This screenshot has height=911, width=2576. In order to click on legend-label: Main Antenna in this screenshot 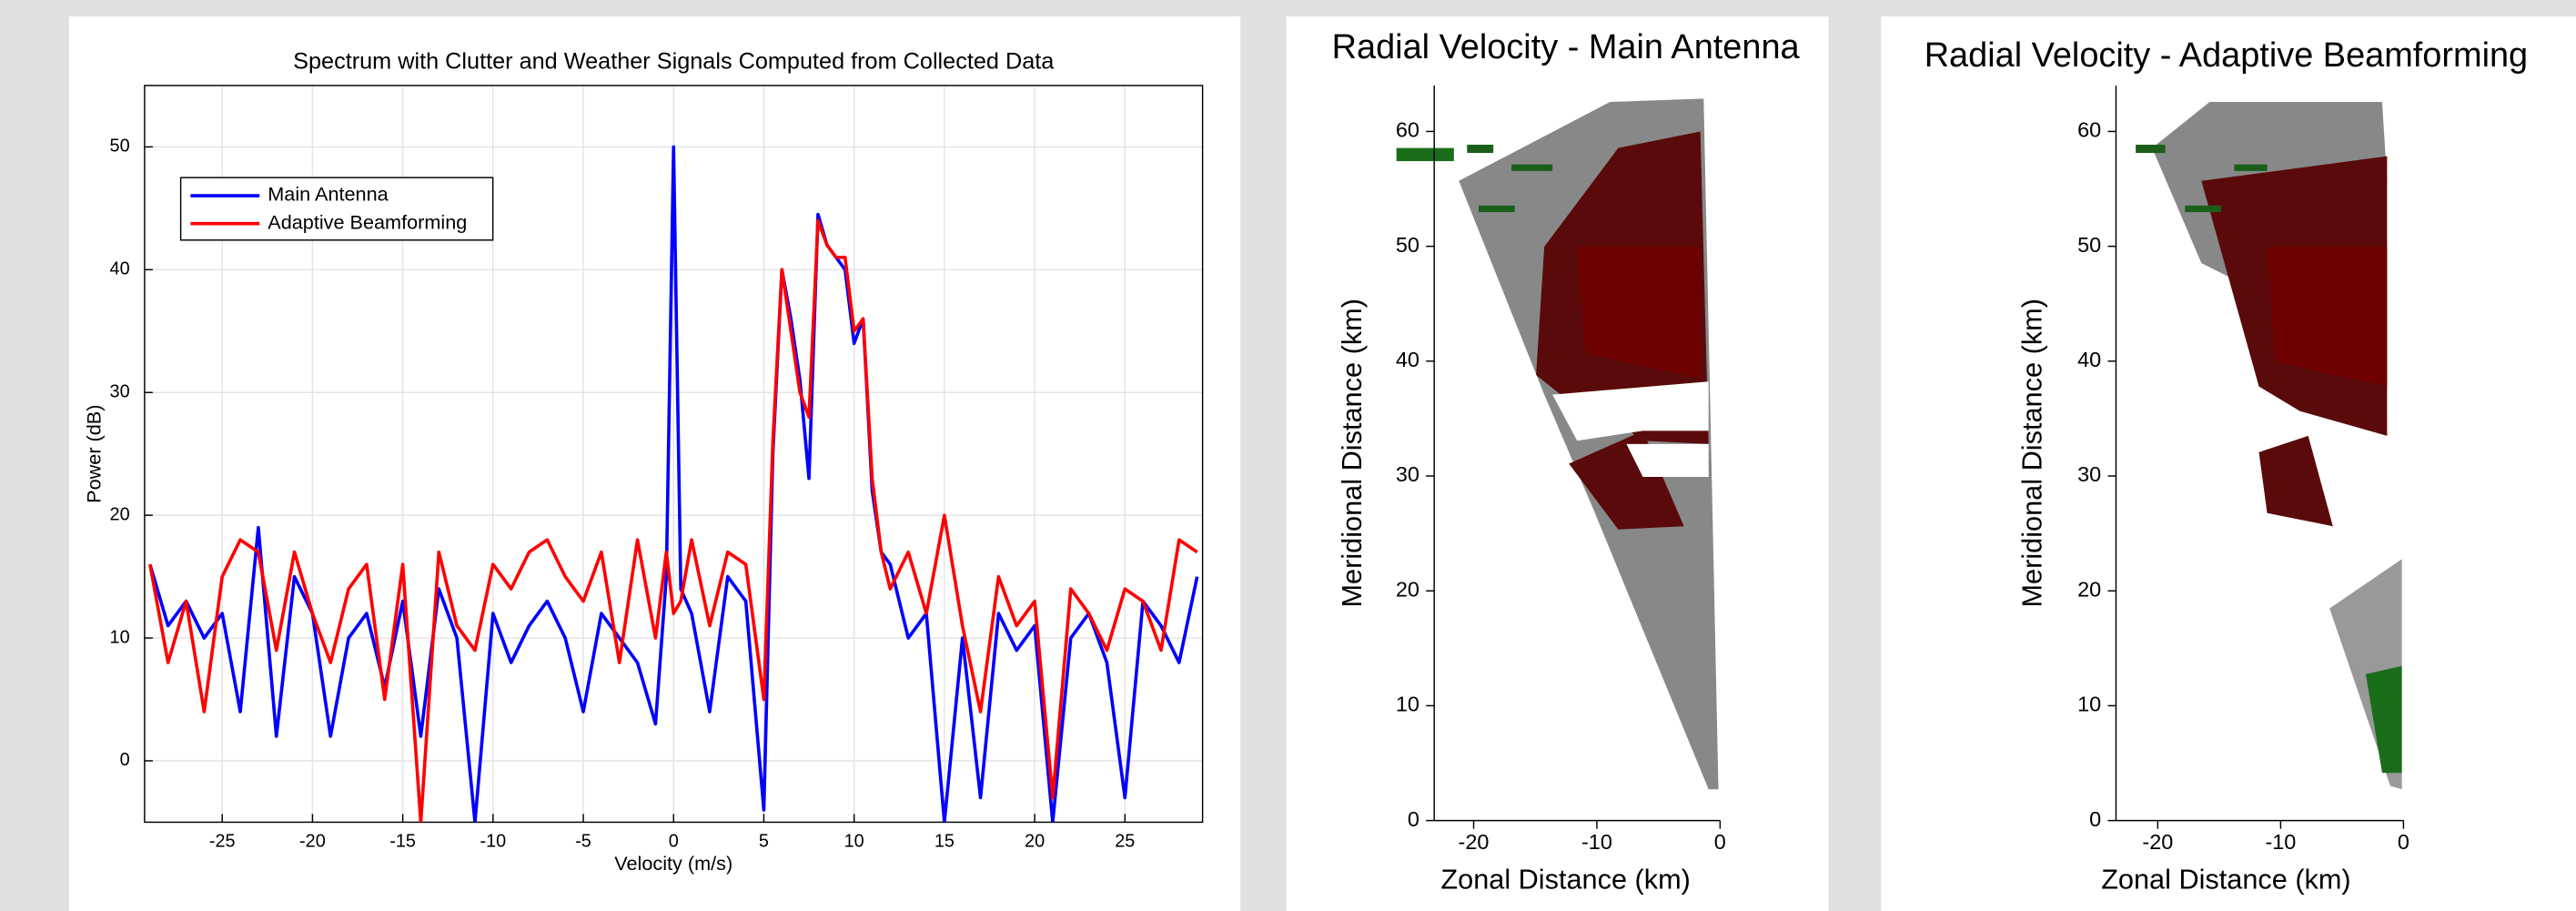, I will do `click(328, 194)`.